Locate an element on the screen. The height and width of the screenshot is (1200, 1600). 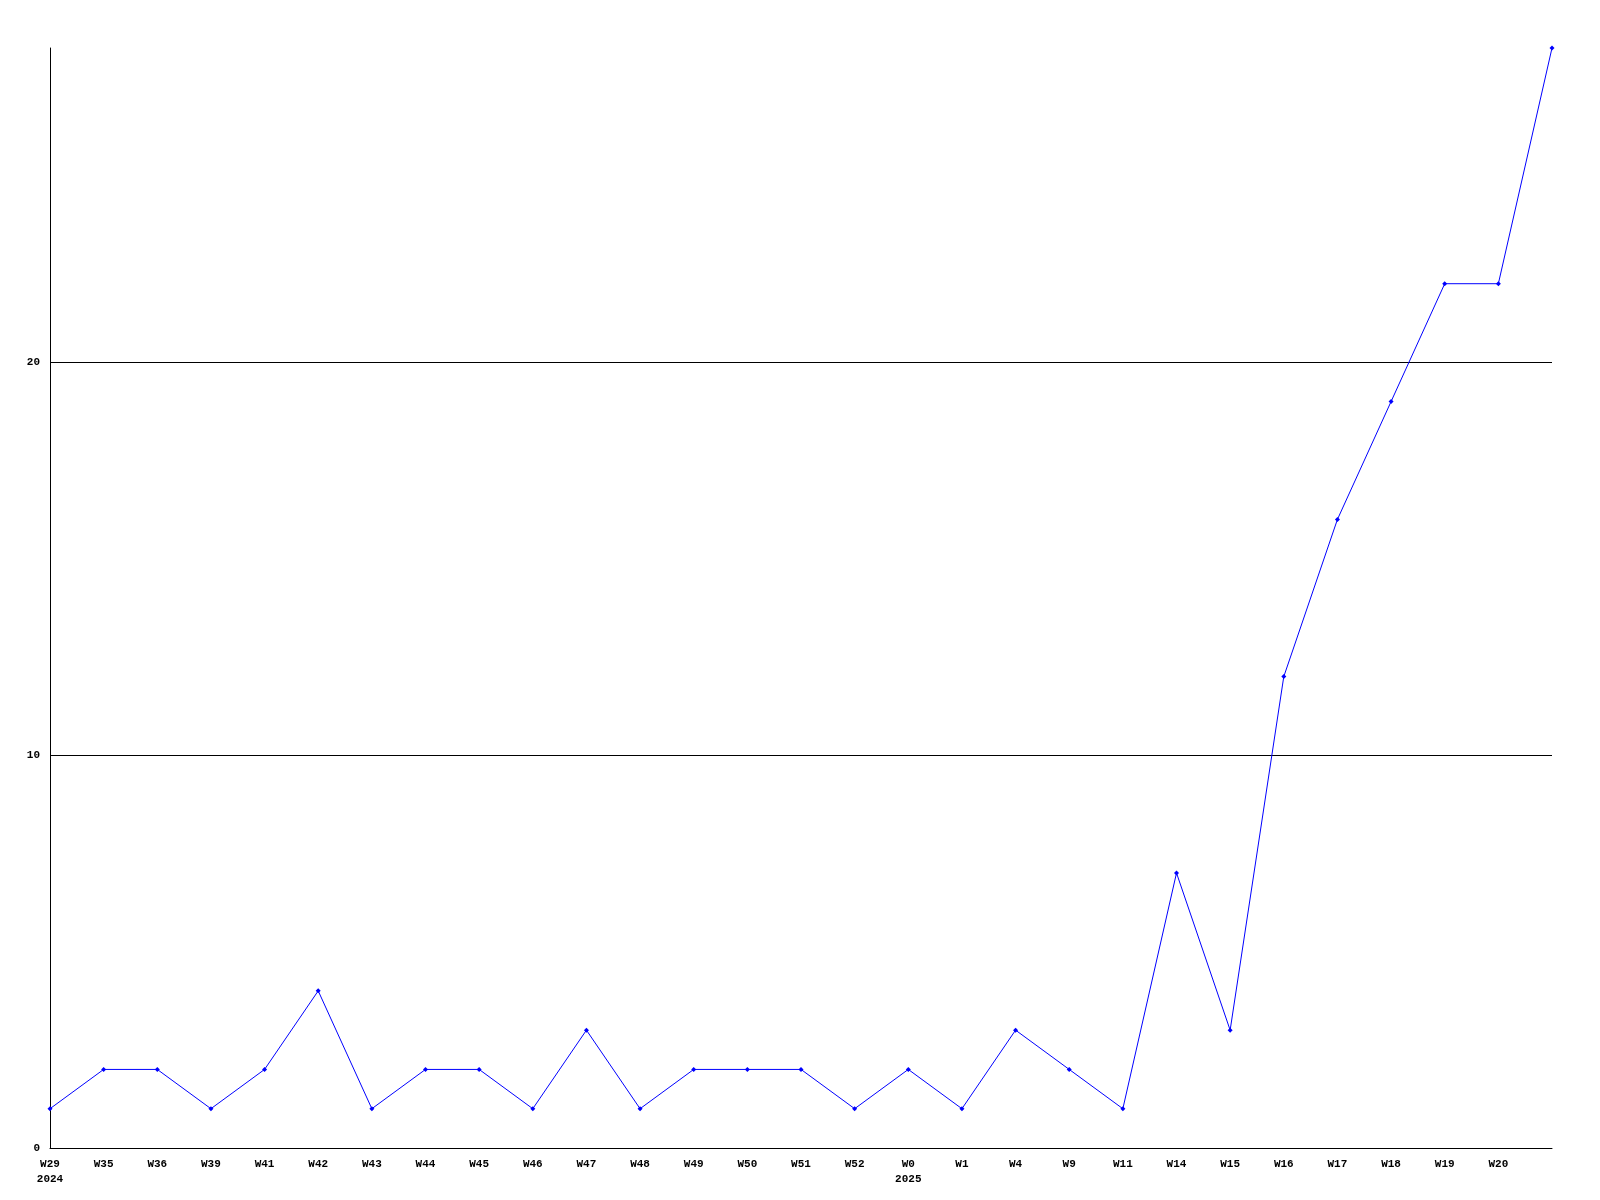
x-tick-label: W47 is located at coordinates (586, 1163).